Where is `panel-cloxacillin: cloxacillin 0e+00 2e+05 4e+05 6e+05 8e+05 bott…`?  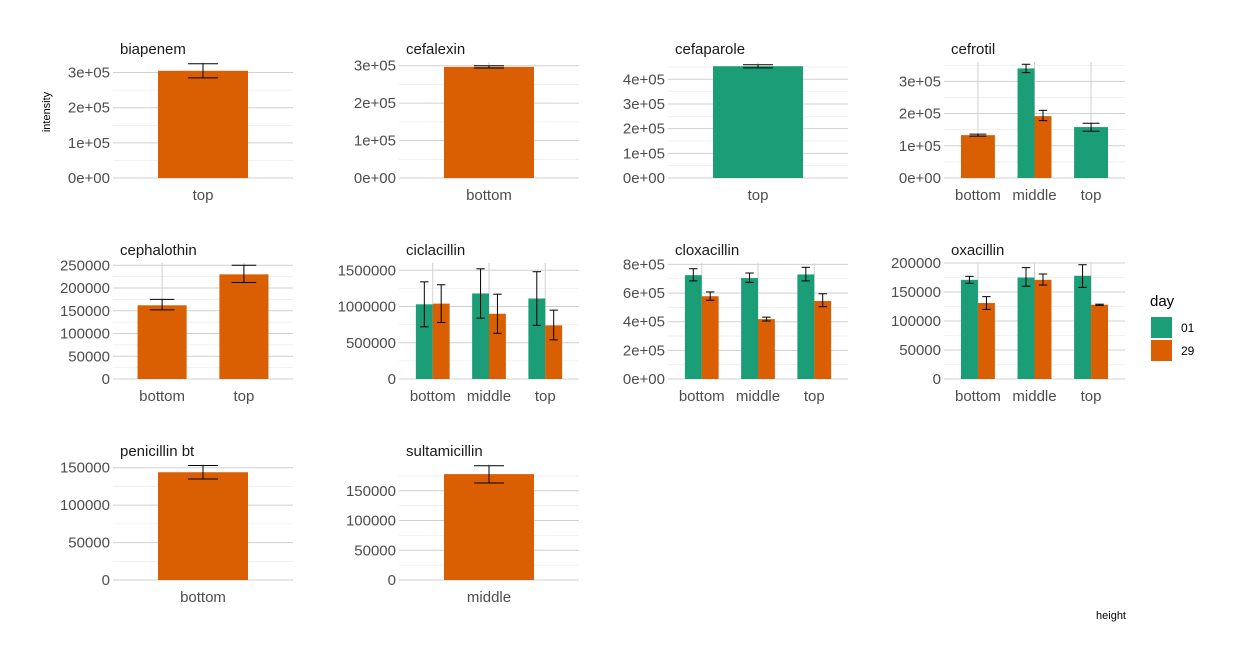 panel-cloxacillin: cloxacillin 0e+00 2e+05 4e+05 6e+05 8e+05 bott… is located at coordinates (735, 323).